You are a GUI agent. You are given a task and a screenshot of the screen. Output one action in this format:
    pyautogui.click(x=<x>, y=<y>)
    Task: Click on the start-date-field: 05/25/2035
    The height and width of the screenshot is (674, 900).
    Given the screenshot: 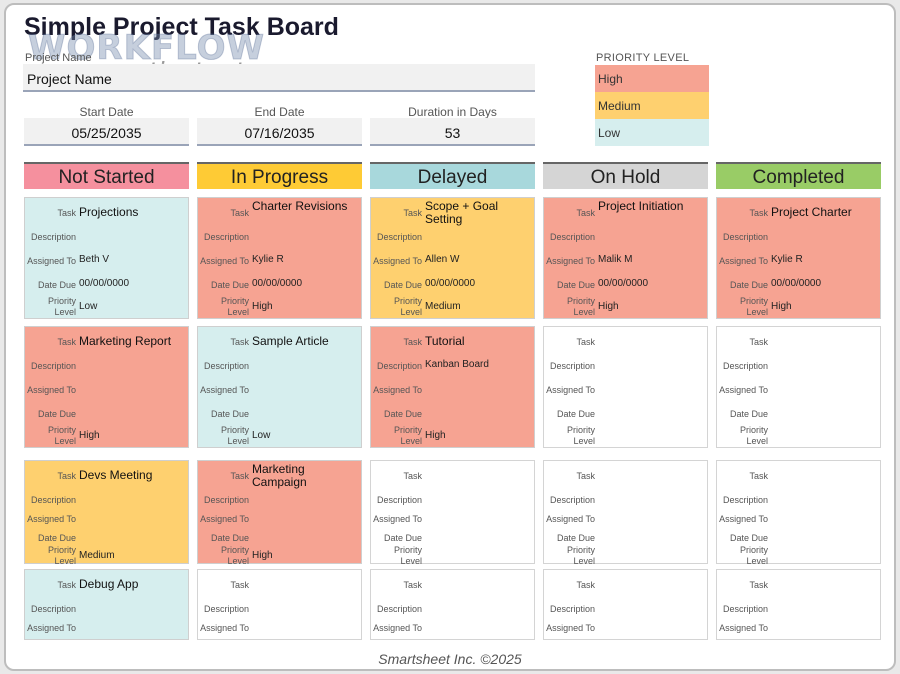 What is the action you would take?
    pyautogui.click(x=106, y=132)
    